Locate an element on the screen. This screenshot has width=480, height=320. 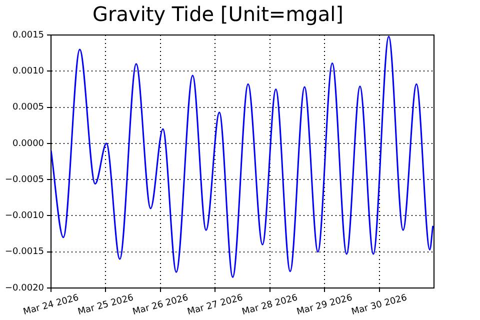
y-tick-label: −0.0005 is located at coordinates (24, 179).